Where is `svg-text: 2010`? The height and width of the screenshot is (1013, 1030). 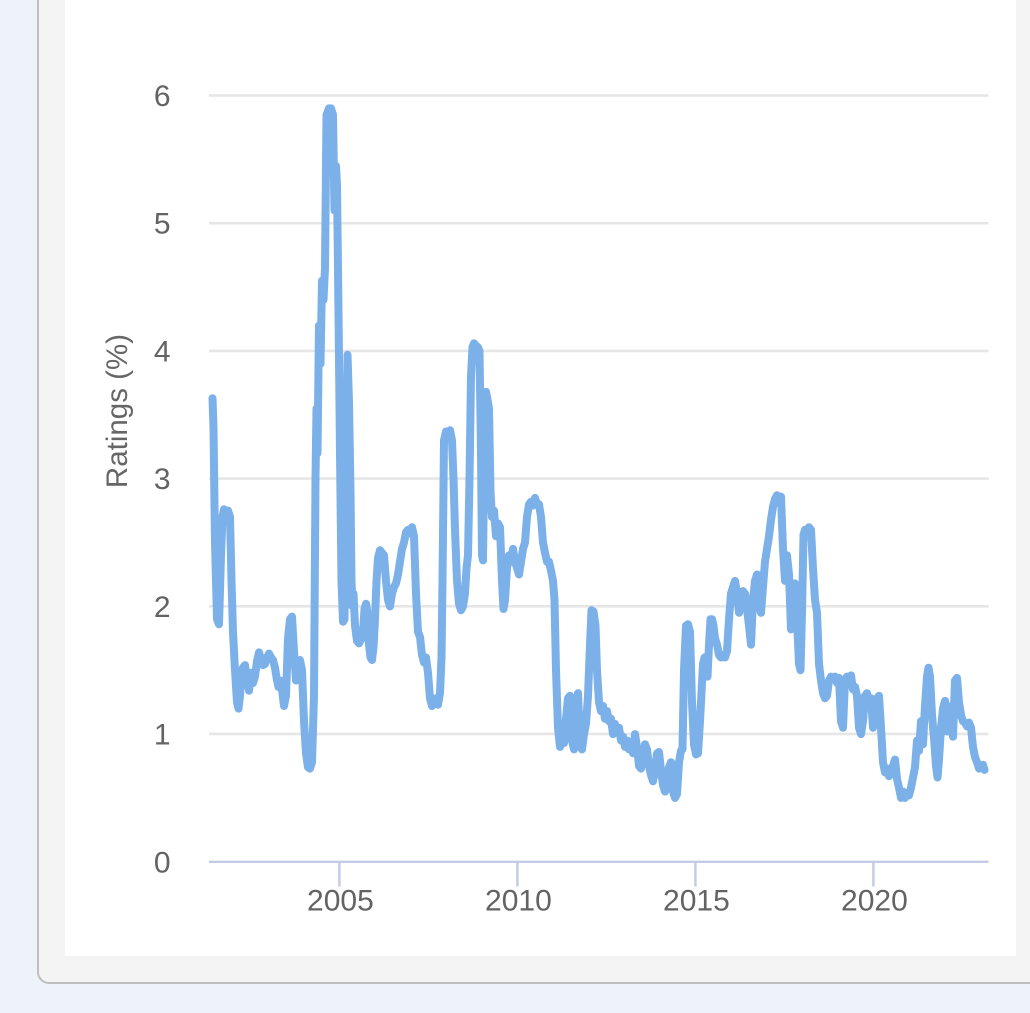 svg-text: 2010 is located at coordinates (518, 901).